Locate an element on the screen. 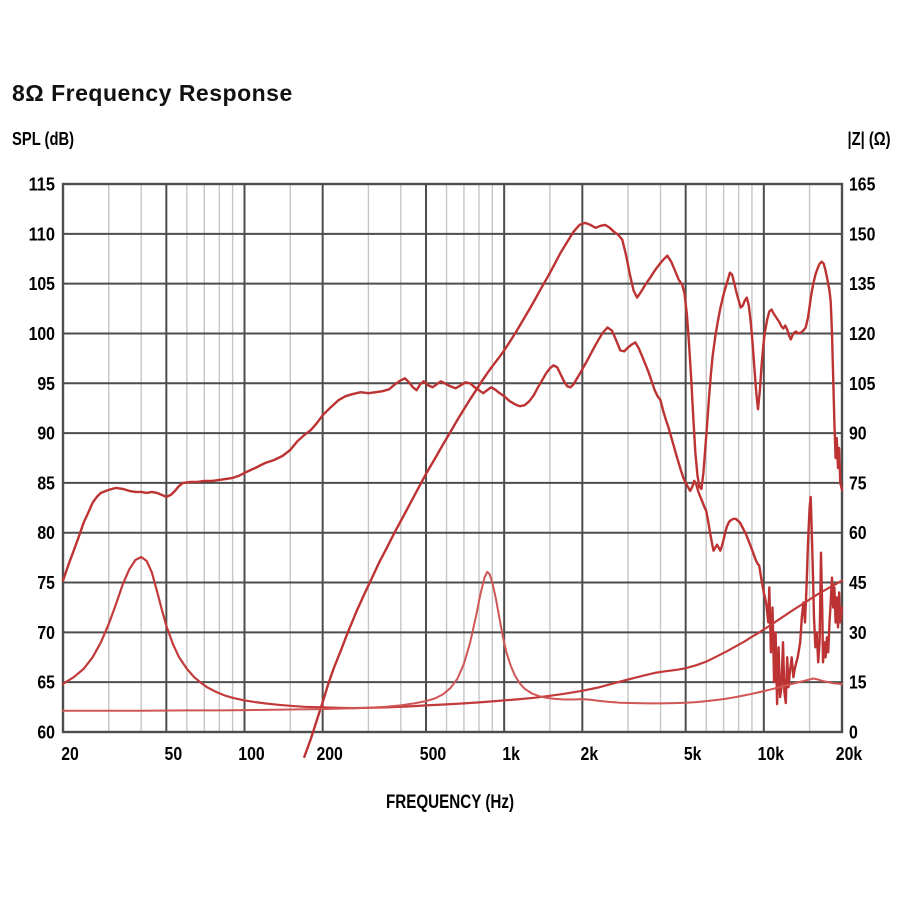  x-tick-label: 50 is located at coordinates (174, 754).